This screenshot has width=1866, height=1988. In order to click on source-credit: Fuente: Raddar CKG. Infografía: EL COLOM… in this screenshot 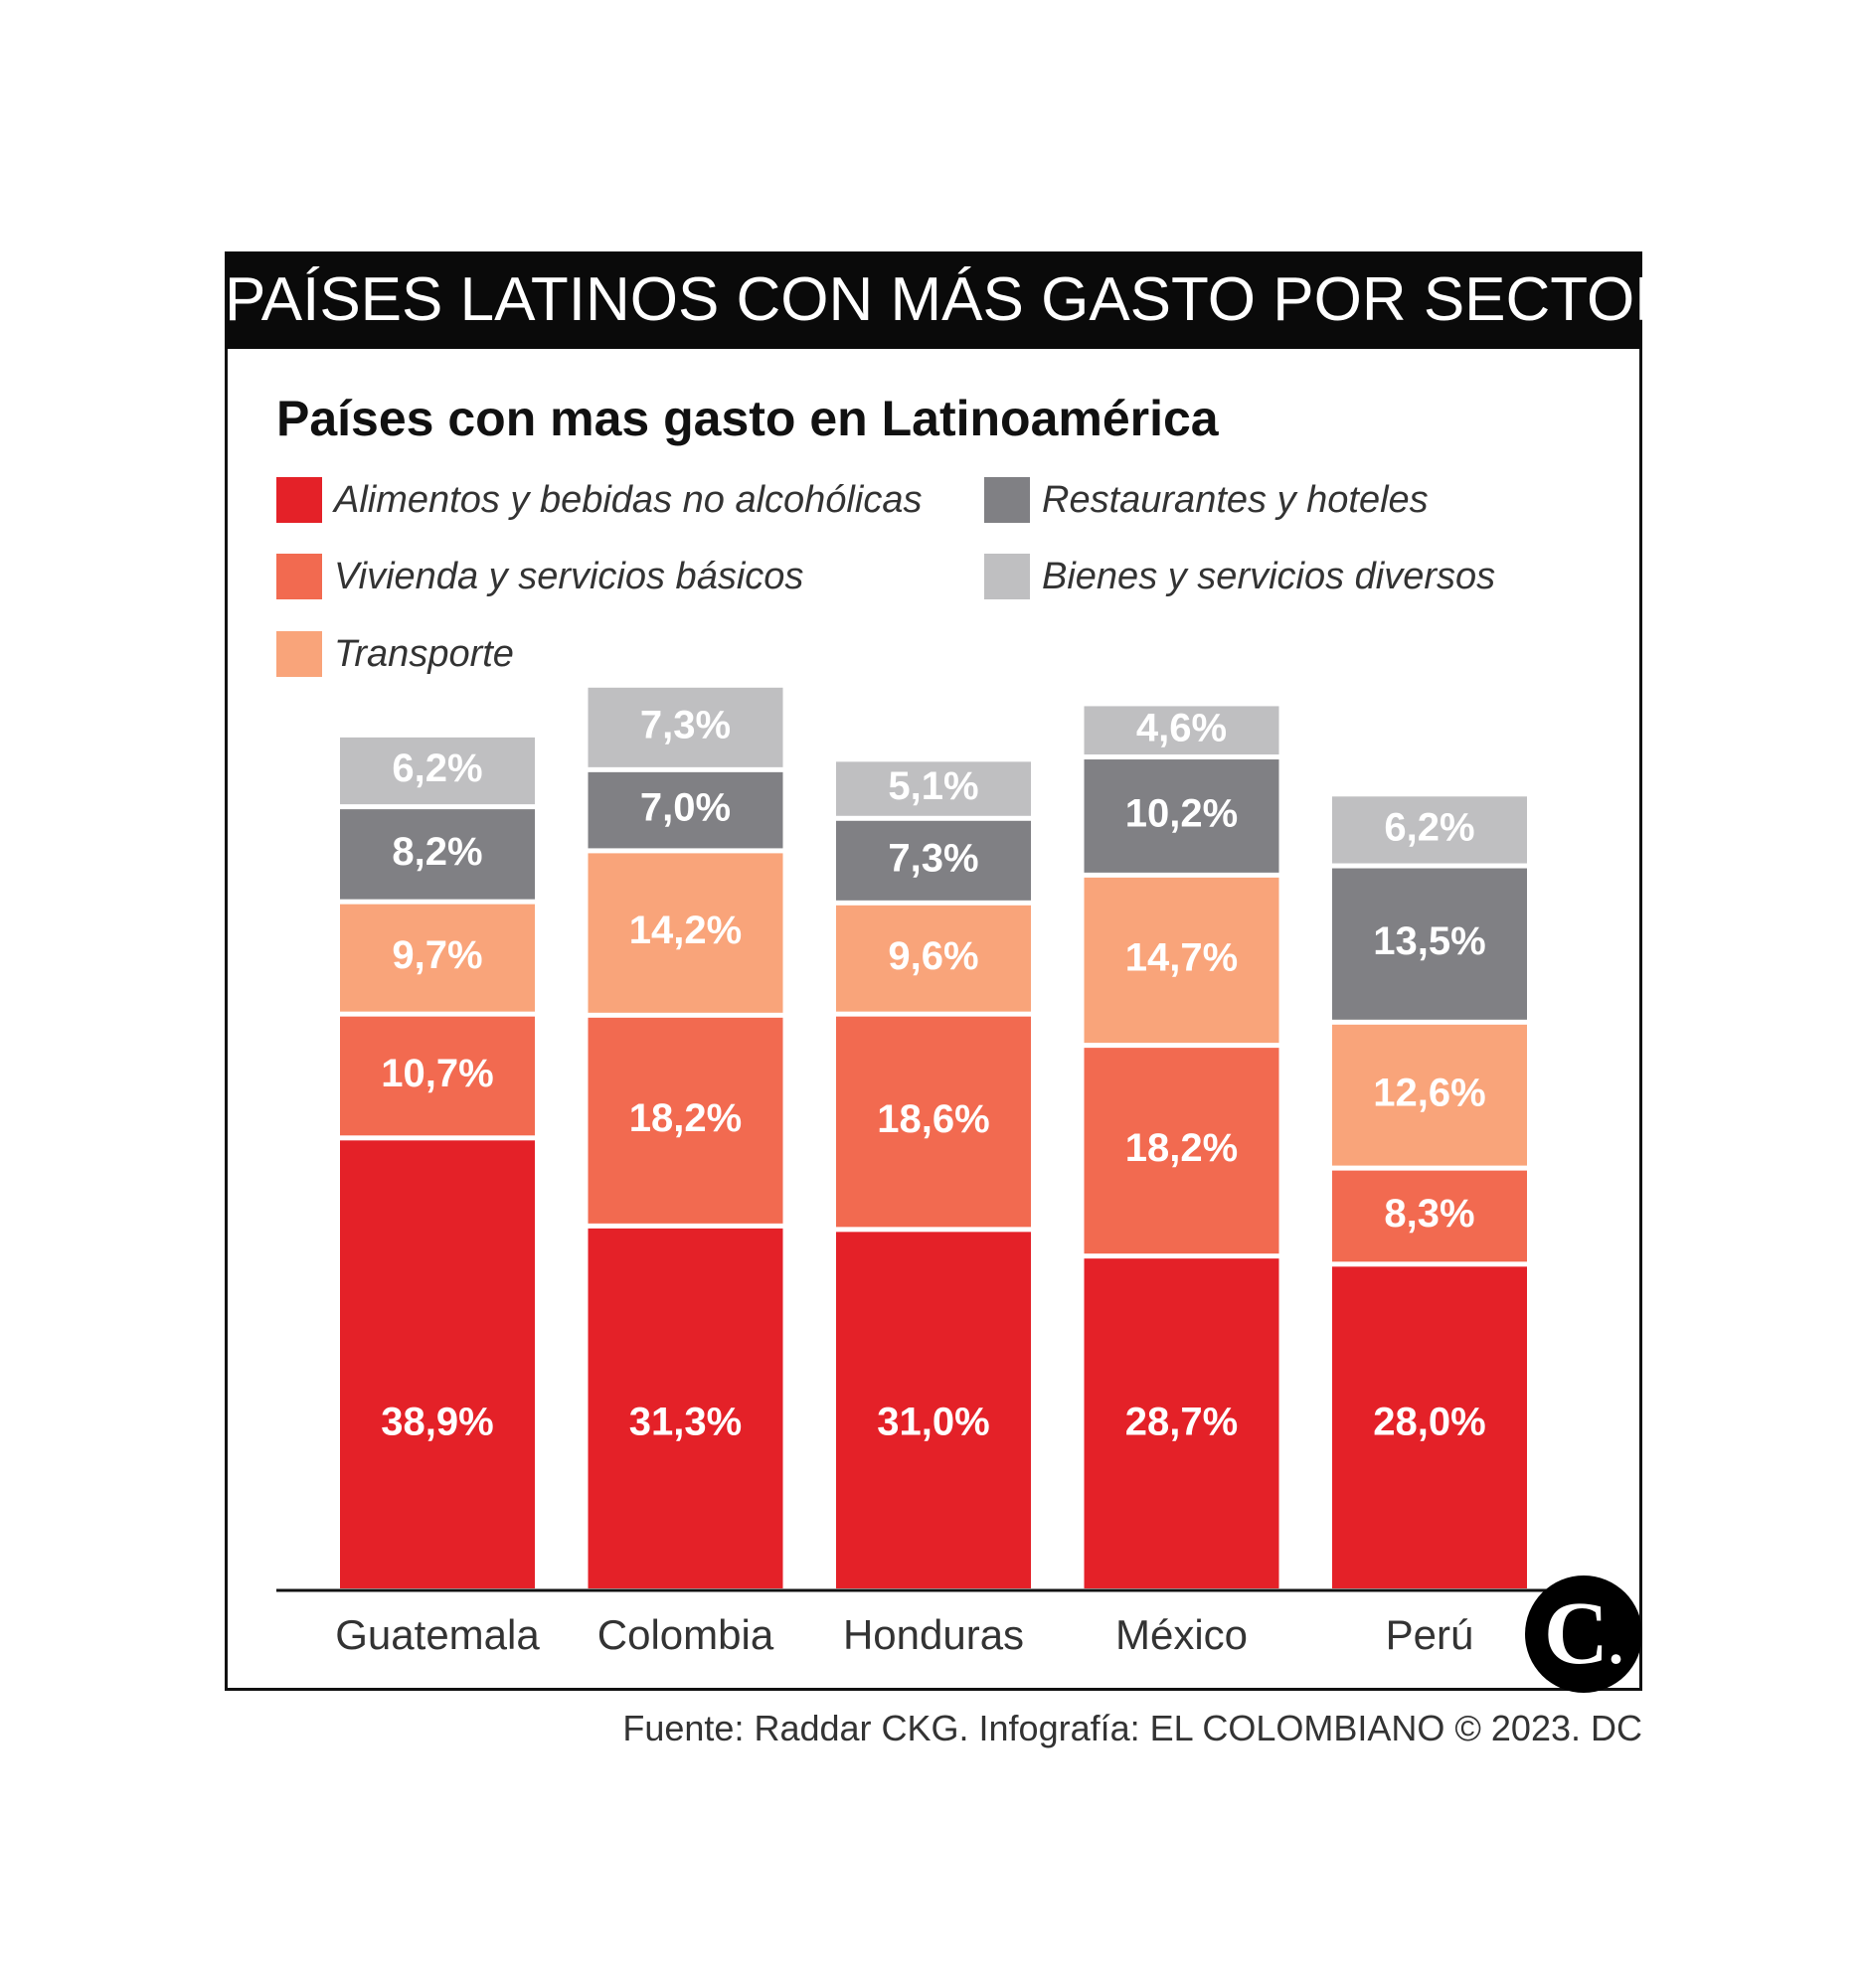, I will do `click(1132, 1728)`.